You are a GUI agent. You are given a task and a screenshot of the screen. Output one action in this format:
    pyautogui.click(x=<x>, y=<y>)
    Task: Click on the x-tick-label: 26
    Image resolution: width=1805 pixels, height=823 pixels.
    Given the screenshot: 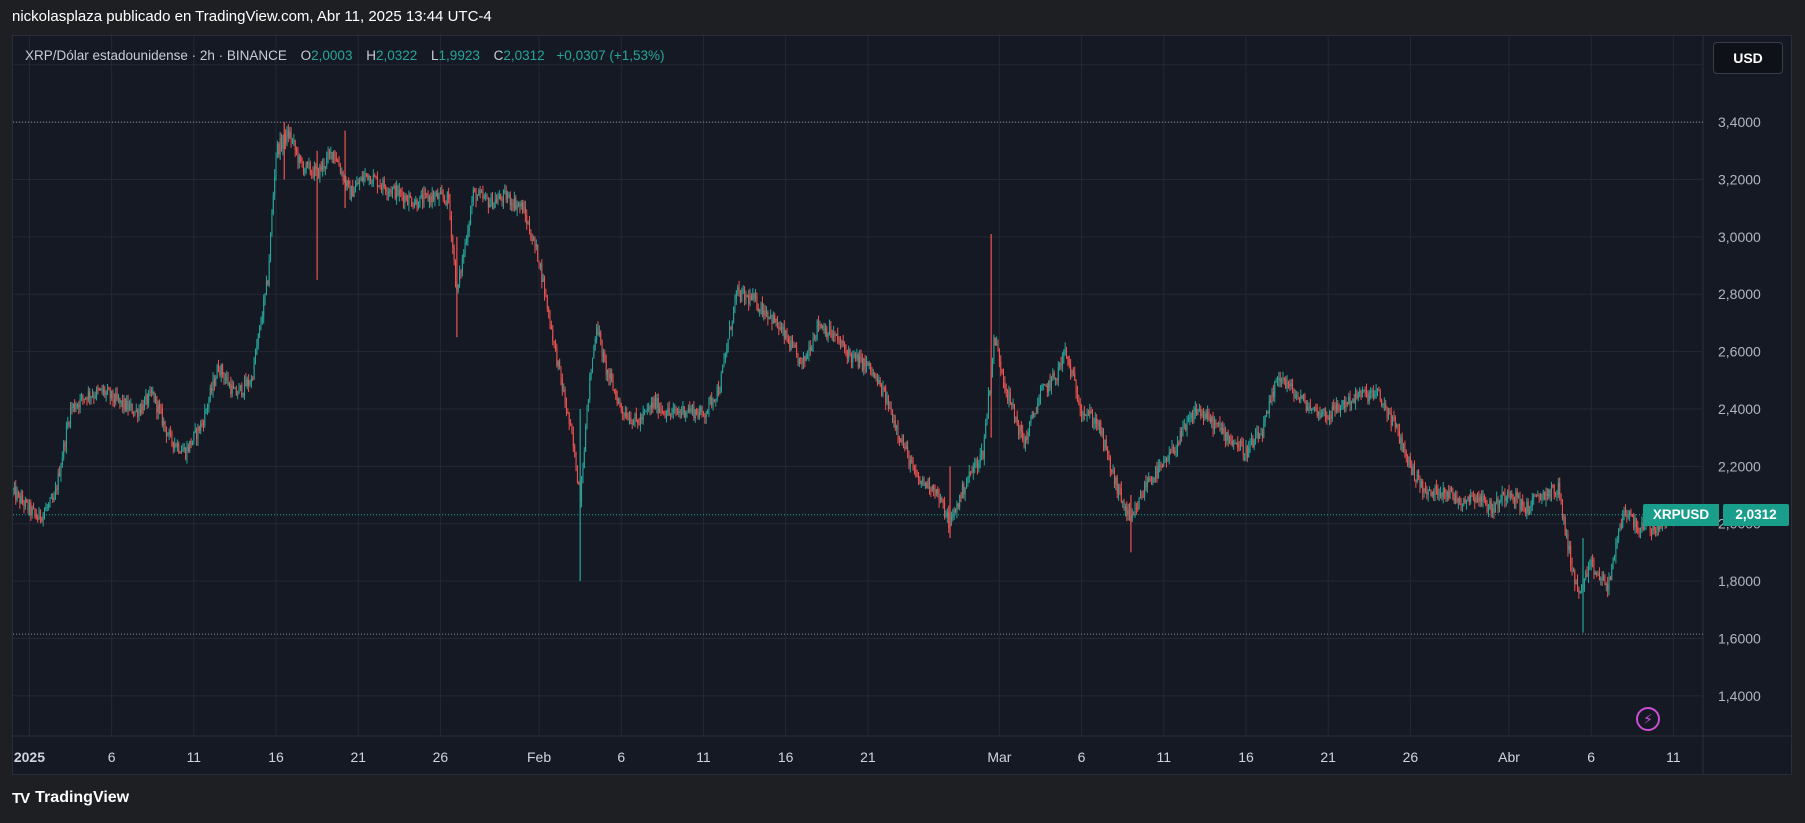 What is the action you would take?
    pyautogui.click(x=441, y=757)
    